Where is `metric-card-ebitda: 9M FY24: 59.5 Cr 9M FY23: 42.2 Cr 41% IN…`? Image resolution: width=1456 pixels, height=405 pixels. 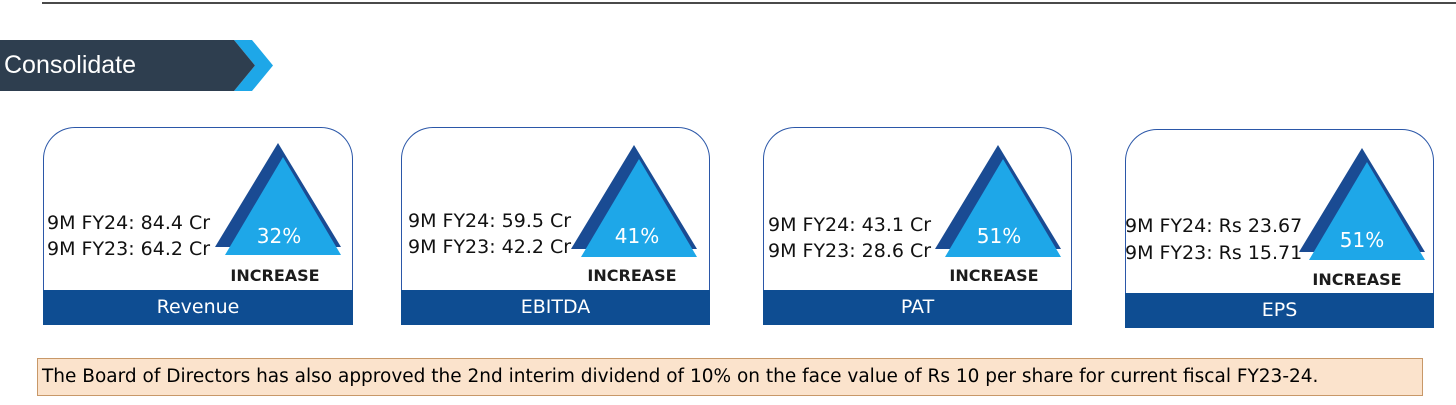 metric-card-ebitda: 9M FY24: 59.5 Cr 9M FY23: 42.2 Cr 41% IN… is located at coordinates (555, 226).